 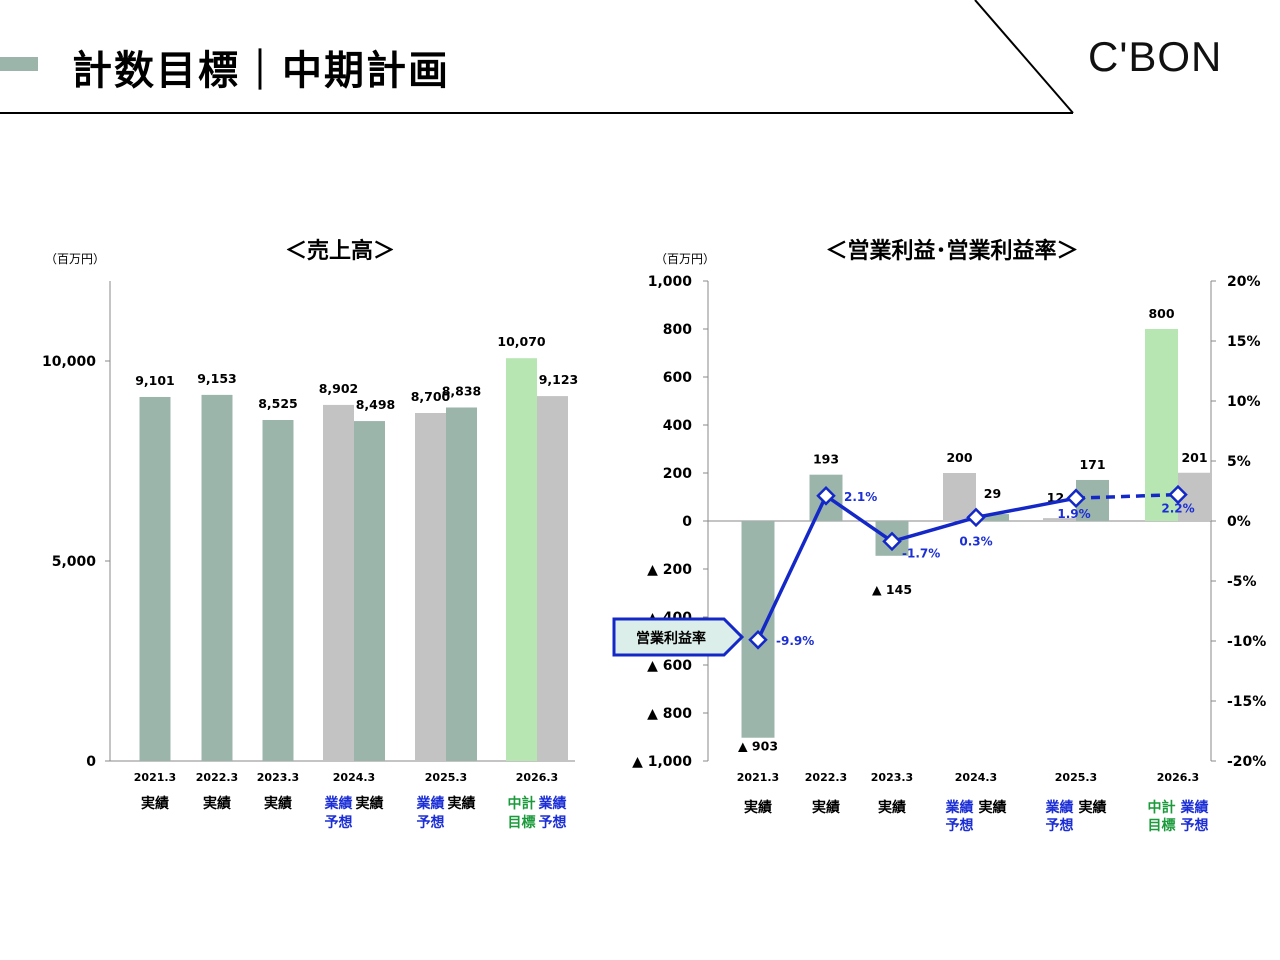 What do you see at coordinates (826, 777) in the screenshot?
I see `profit-year-label: 2022.3` at bounding box center [826, 777].